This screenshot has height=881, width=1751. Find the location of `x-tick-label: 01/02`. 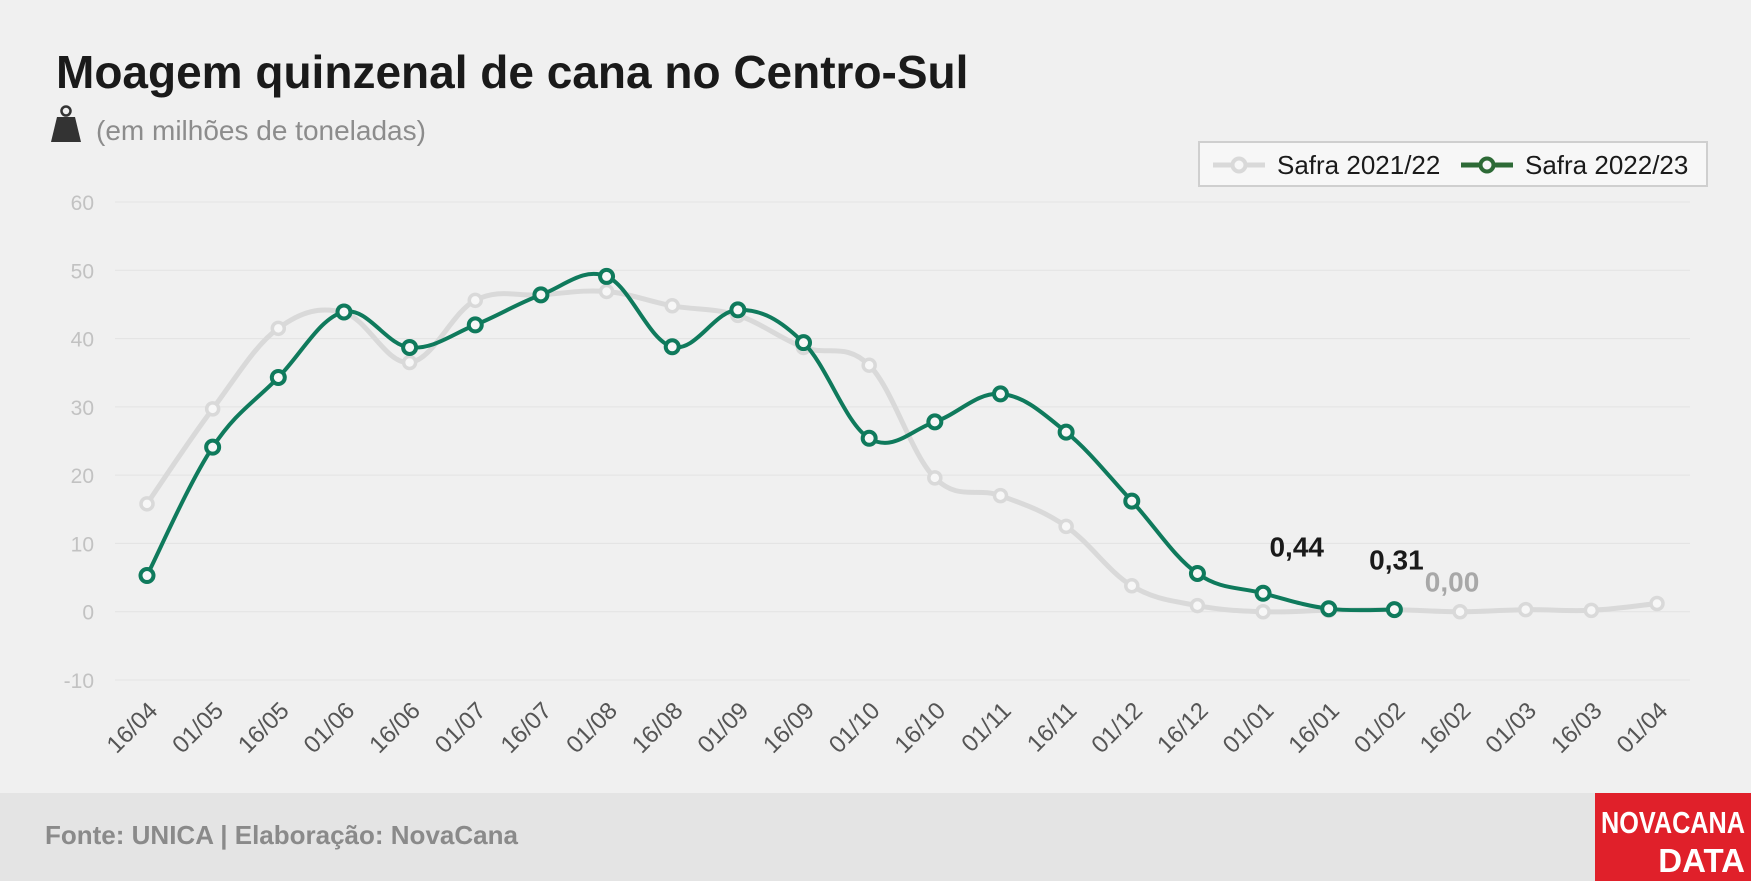

x-tick-label: 01/02 is located at coordinates (1380, 728).